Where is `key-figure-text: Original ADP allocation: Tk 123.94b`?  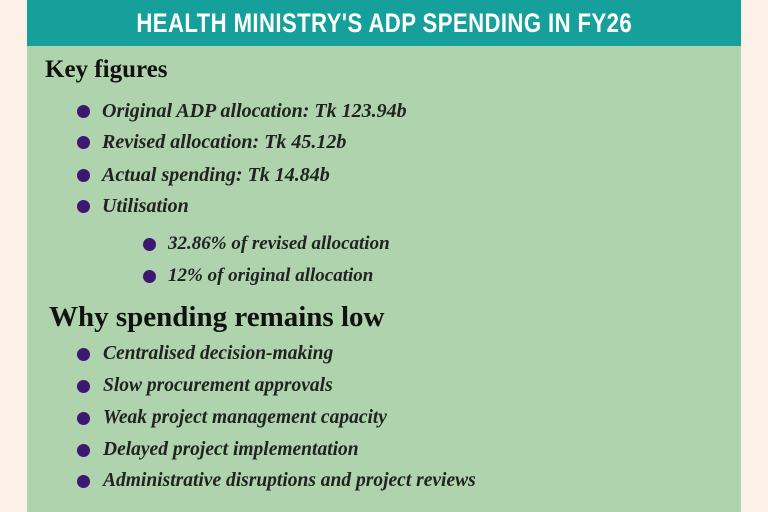
key-figure-text: Original ADP allocation: Tk 123.94b is located at coordinates (254, 111).